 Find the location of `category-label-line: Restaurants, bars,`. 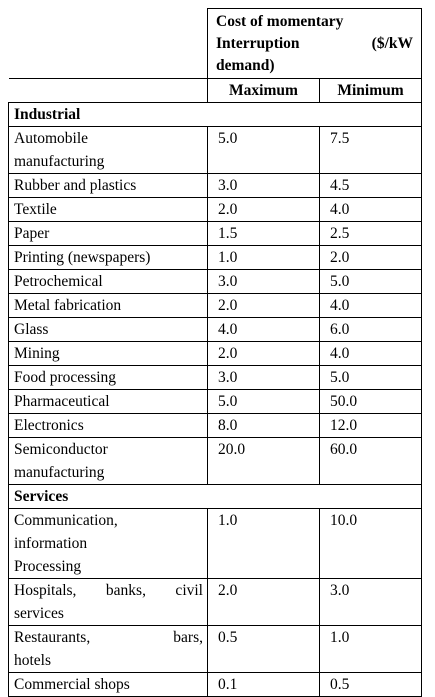

category-label-line: Restaurants, bars, is located at coordinates (108, 637).